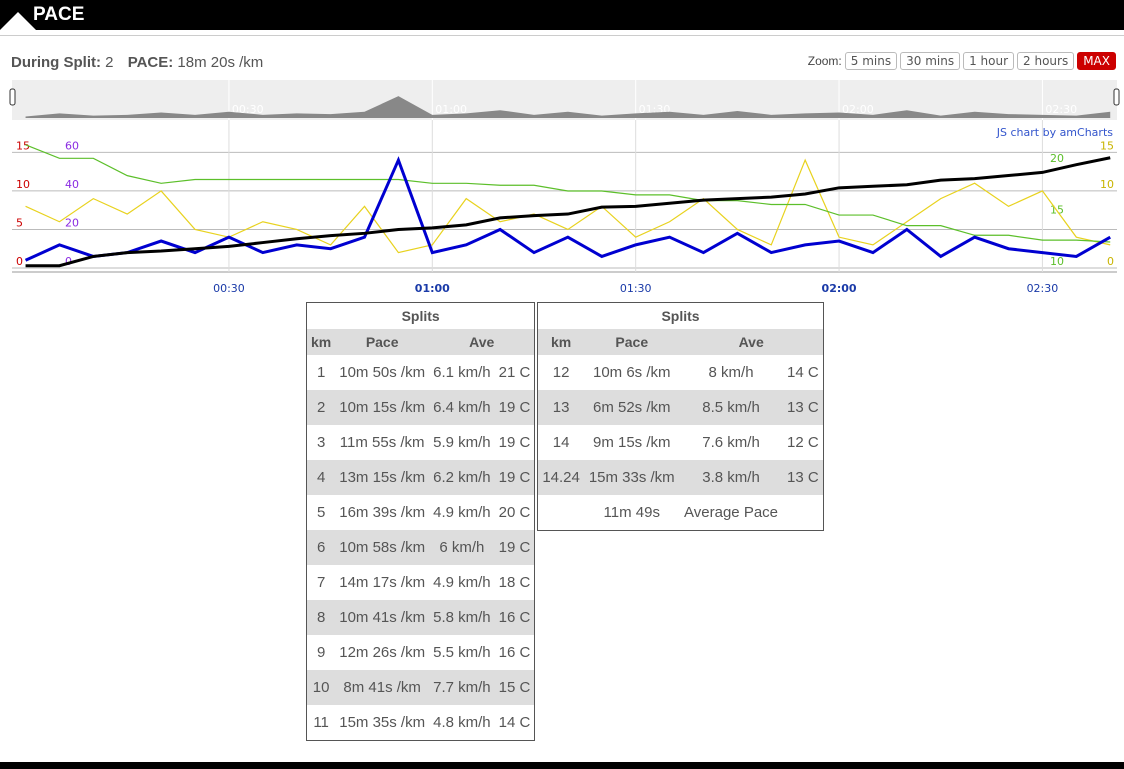 This screenshot has width=1124, height=769. What do you see at coordinates (462, 547) in the screenshot?
I see `cell: 6 km/h` at bounding box center [462, 547].